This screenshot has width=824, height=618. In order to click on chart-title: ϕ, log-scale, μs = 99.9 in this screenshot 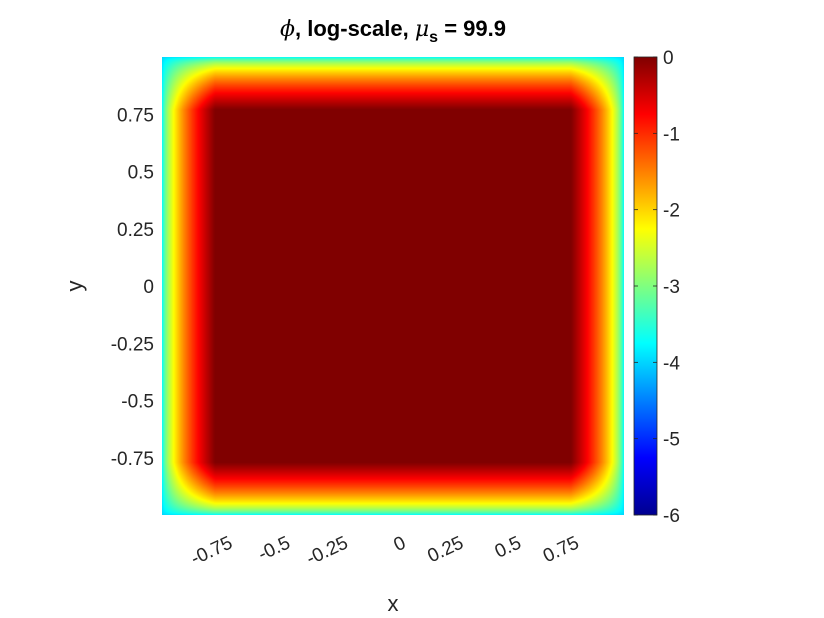, I will do `click(393, 31)`.